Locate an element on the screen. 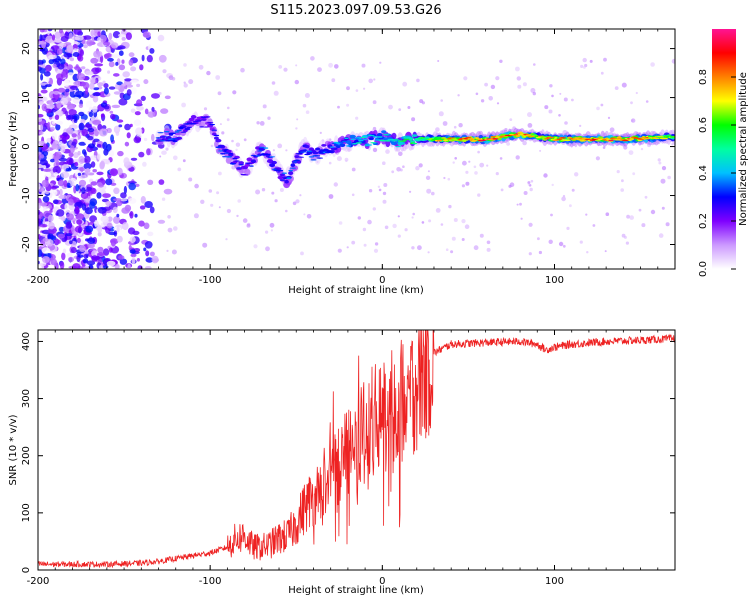 This screenshot has height=600, width=750. y-tick-label: 0 is located at coordinates (26, 146).